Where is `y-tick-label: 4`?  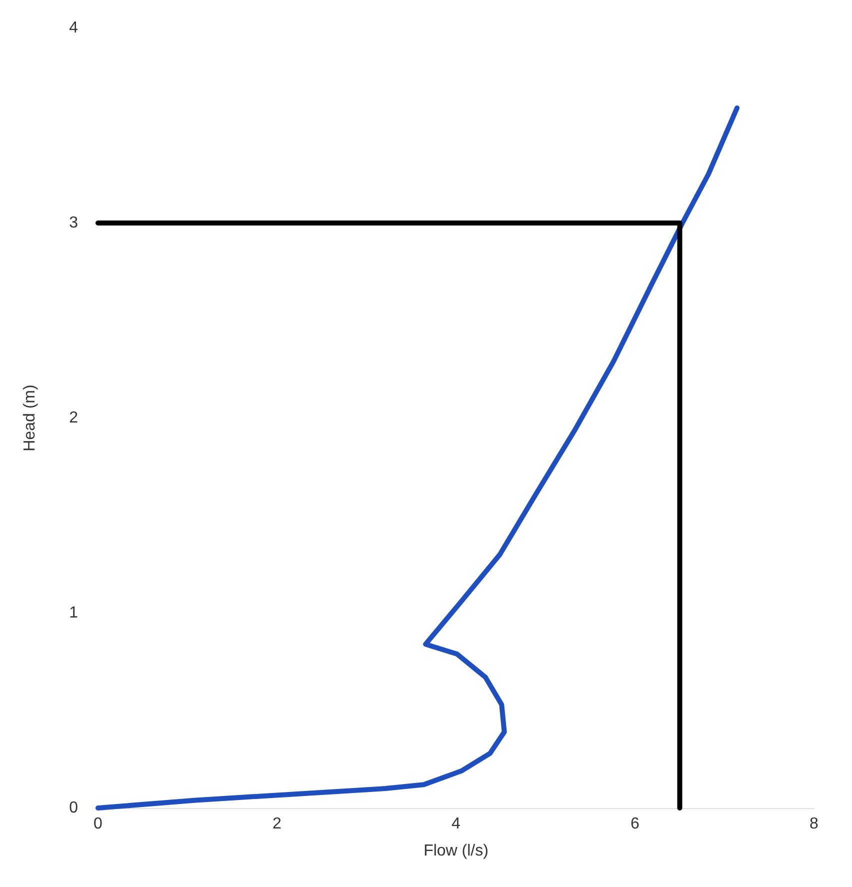
y-tick-label: 4 is located at coordinates (73, 28).